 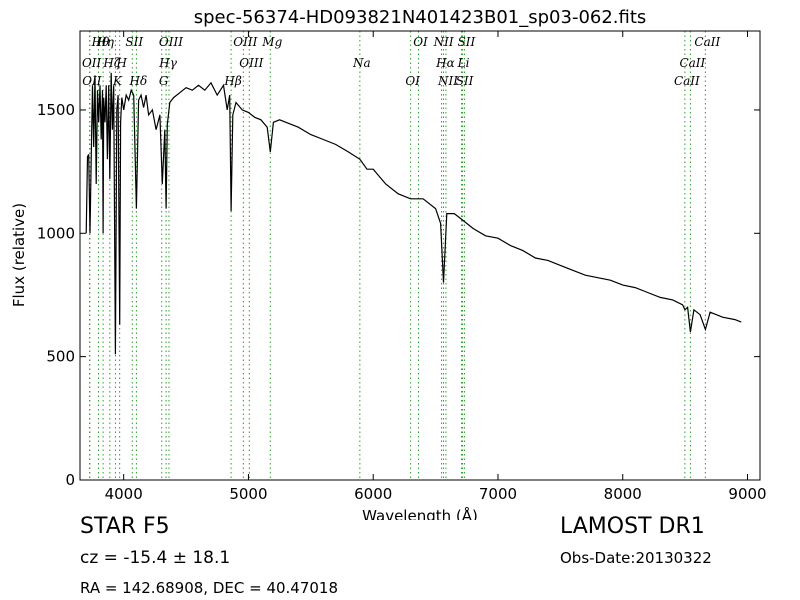 What do you see at coordinates (60, 357) in the screenshot?
I see `y-tick-label: 500` at bounding box center [60, 357].